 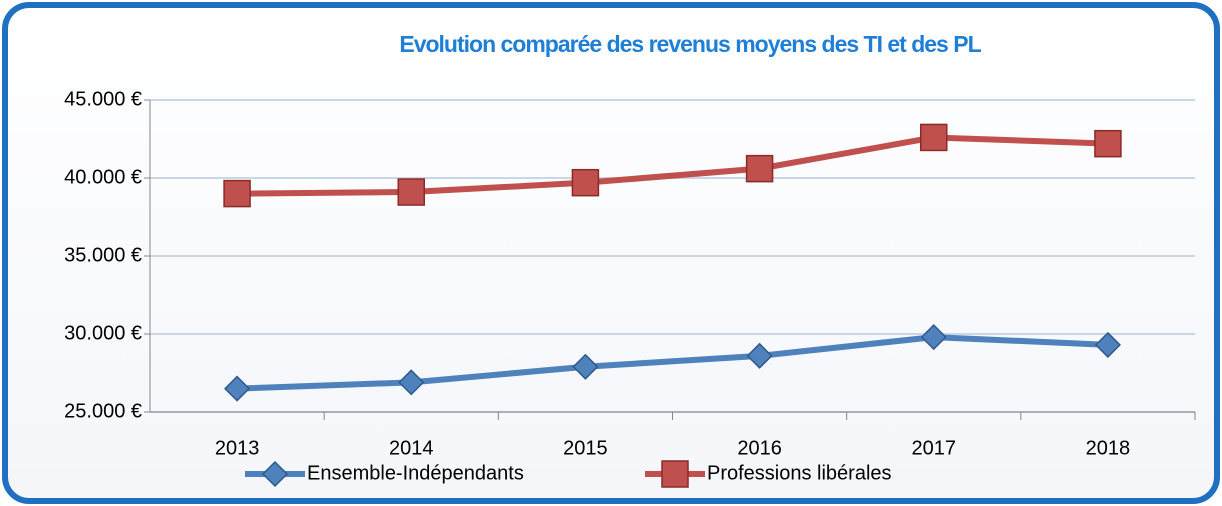 I want to click on y-tick-label: 35.000 €, so click(x=103, y=255).